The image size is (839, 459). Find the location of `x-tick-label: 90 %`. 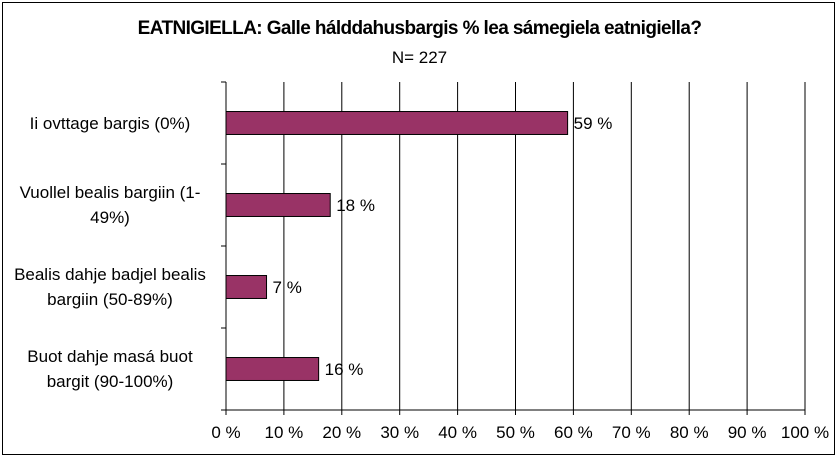

x-tick-label: 90 % is located at coordinates (747, 432).